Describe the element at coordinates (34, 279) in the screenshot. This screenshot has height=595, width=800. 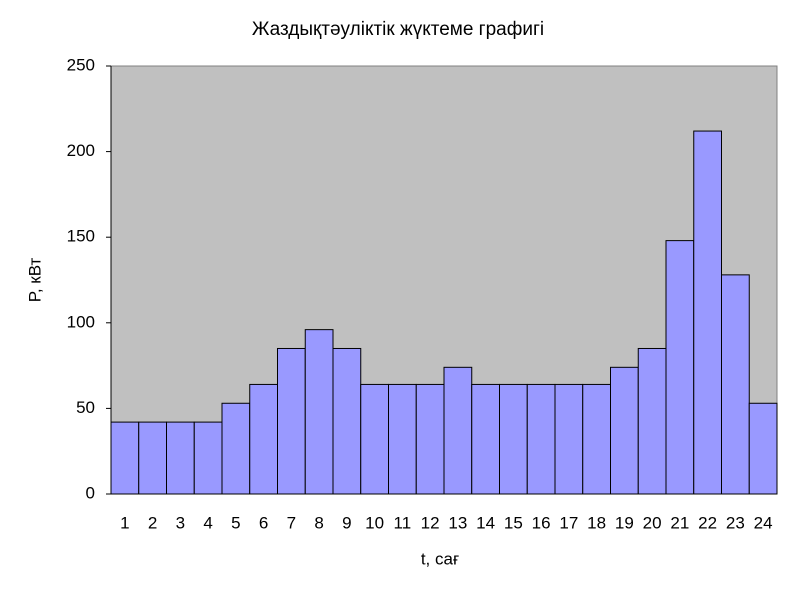
I see `y-axis-label: P, кВт` at that location.